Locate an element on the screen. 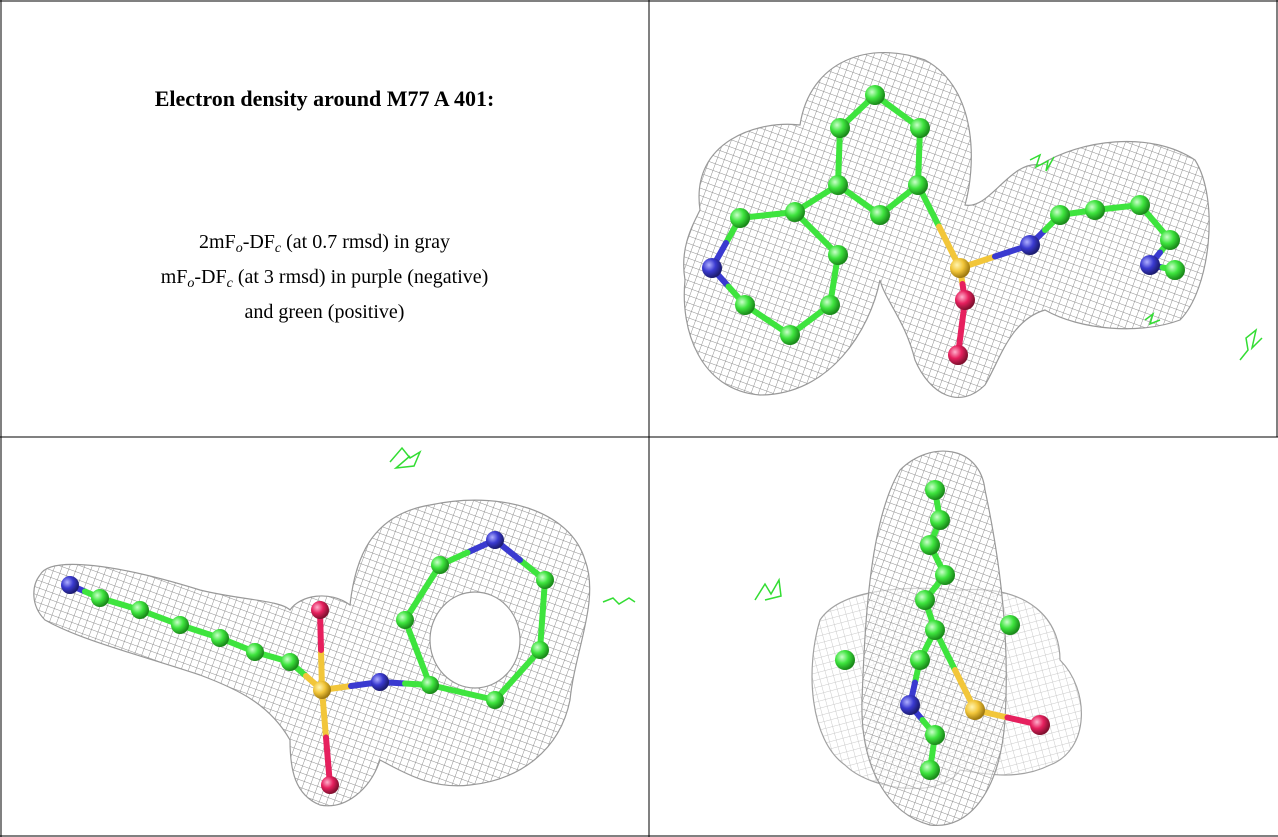 Image resolution: width=1278 pixels, height=837 pixels. legend-line: 2mFo-DFc (at 0.7 rmsd) in gray is located at coordinates (324, 245).